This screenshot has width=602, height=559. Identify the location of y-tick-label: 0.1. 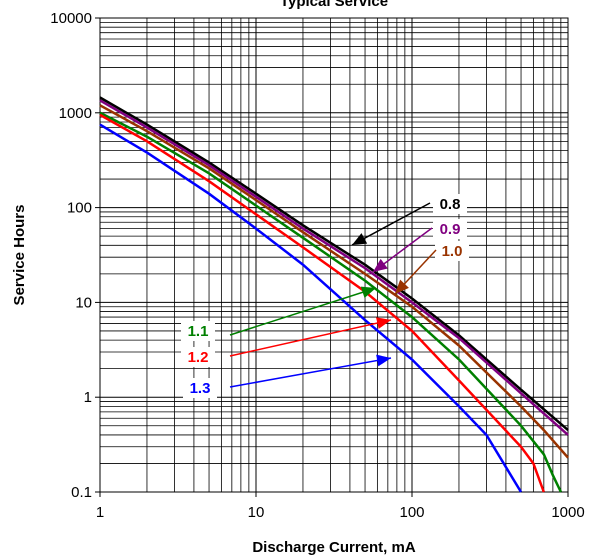
(81, 492).